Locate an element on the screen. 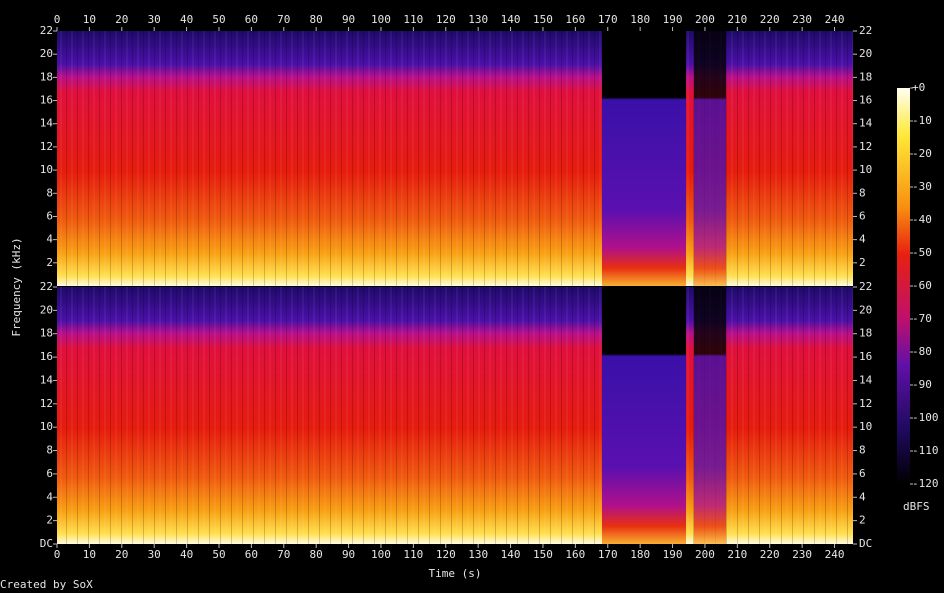 This screenshot has height=593, width=944. colorbar-tick-label: -70 is located at coordinates (922, 318).